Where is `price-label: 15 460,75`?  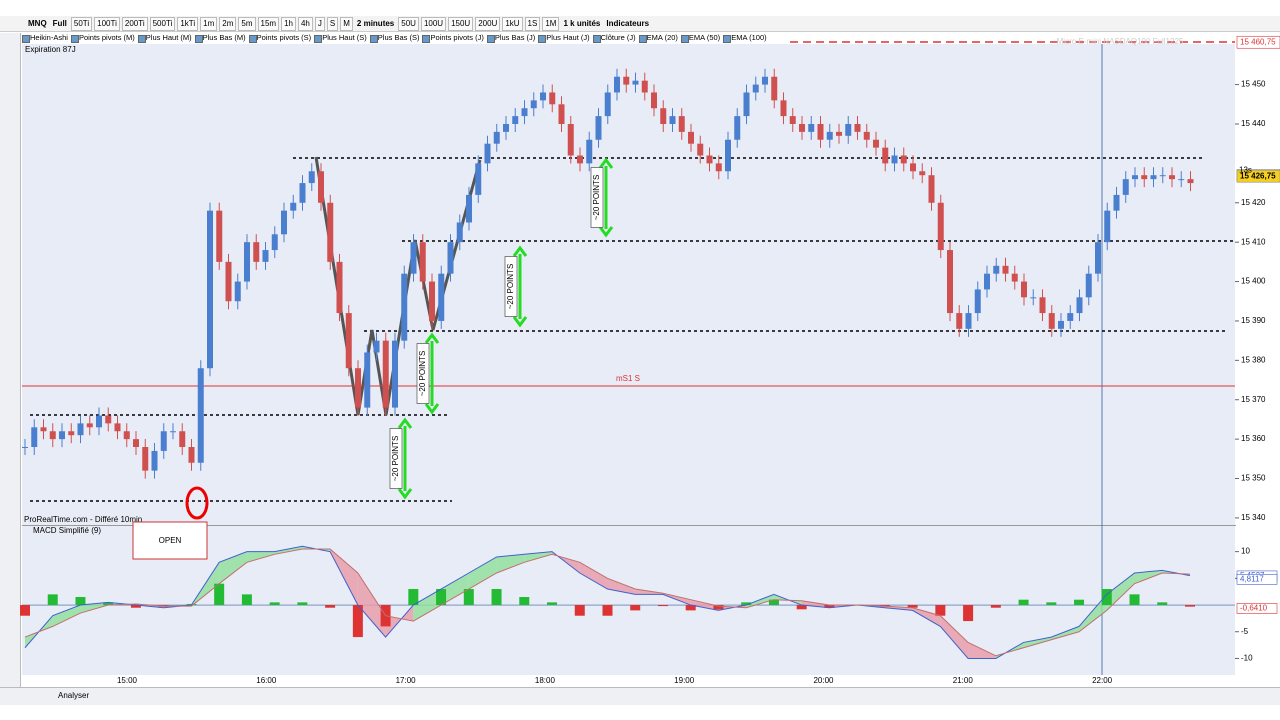 price-label: 15 460,75 is located at coordinates (1258, 41).